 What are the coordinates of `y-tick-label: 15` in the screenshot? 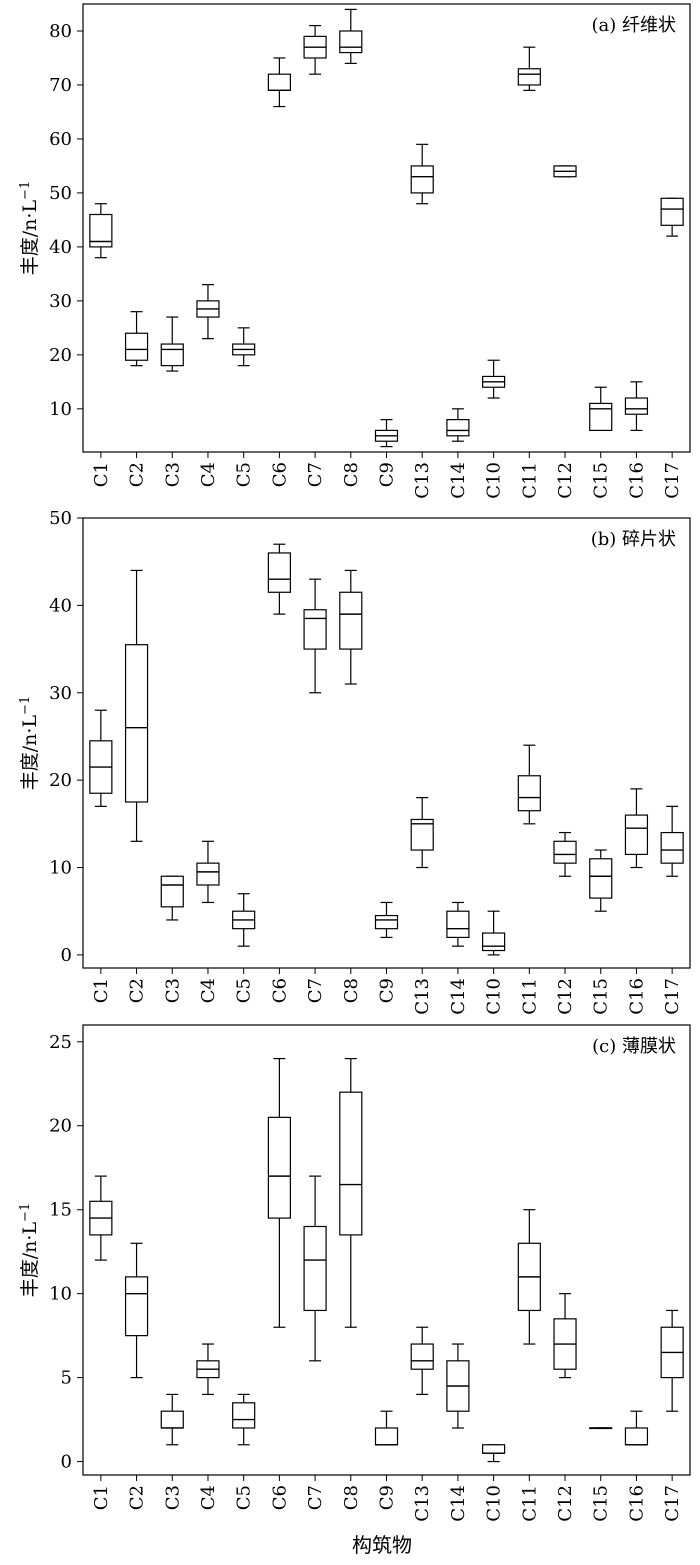 It's located at (60, 1210).